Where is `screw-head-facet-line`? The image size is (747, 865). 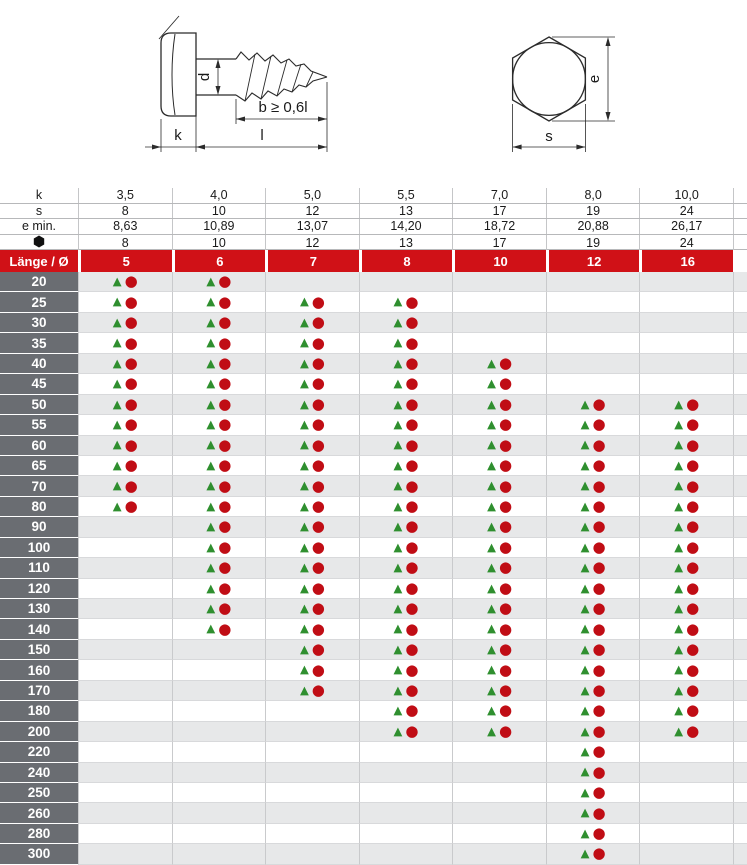
screw-head-facet-line is located at coordinates (173, 74).